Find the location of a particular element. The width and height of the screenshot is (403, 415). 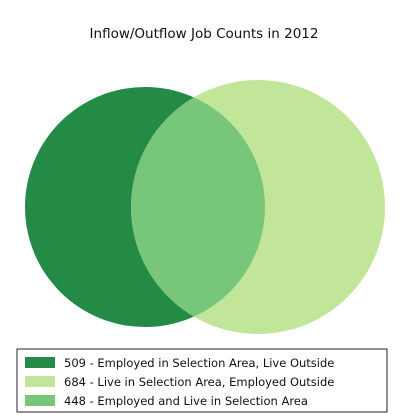

legend-swatch-employed-outside is located at coordinates (40, 362).